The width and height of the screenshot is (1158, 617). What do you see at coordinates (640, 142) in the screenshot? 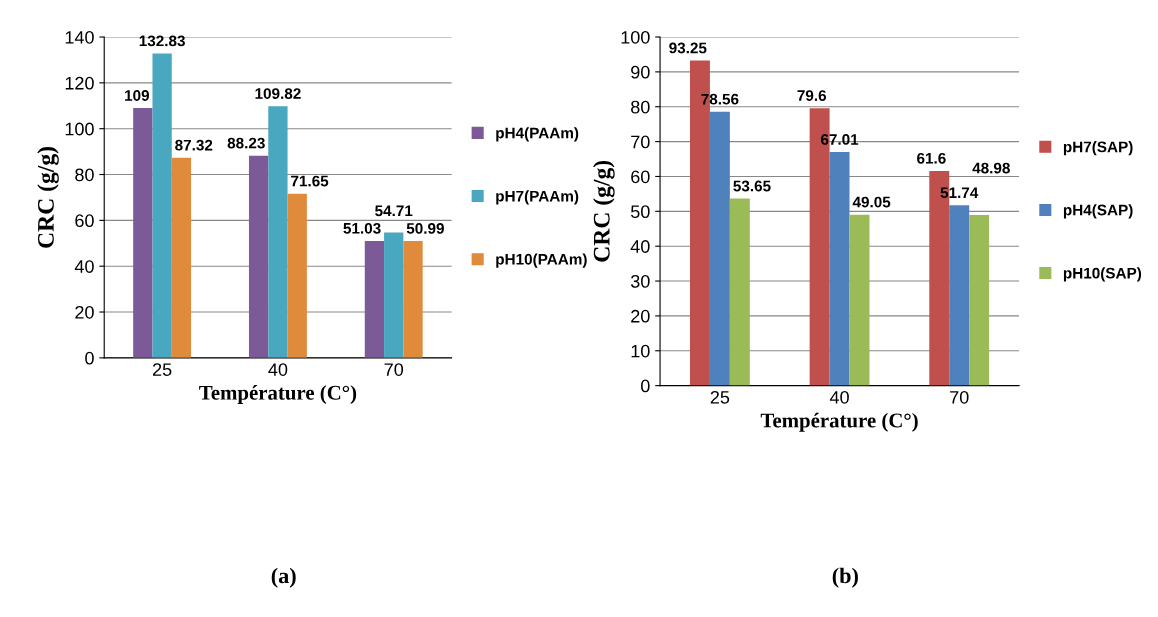
I see `y-tick-label: 70` at bounding box center [640, 142].